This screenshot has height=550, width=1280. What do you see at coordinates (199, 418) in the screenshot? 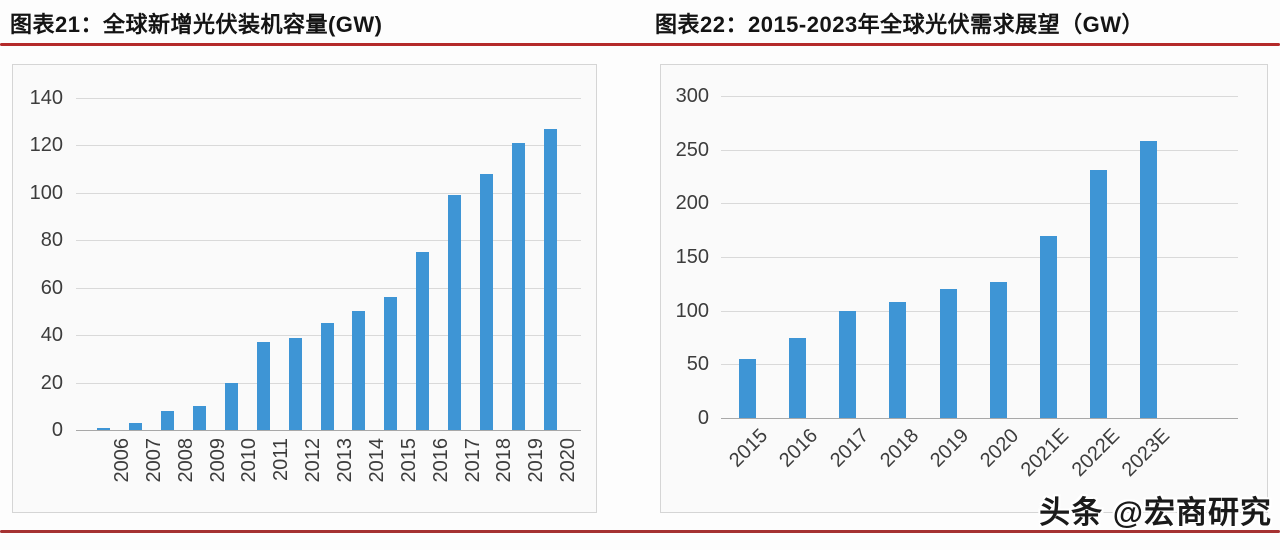
I see `bar-2009` at bounding box center [199, 418].